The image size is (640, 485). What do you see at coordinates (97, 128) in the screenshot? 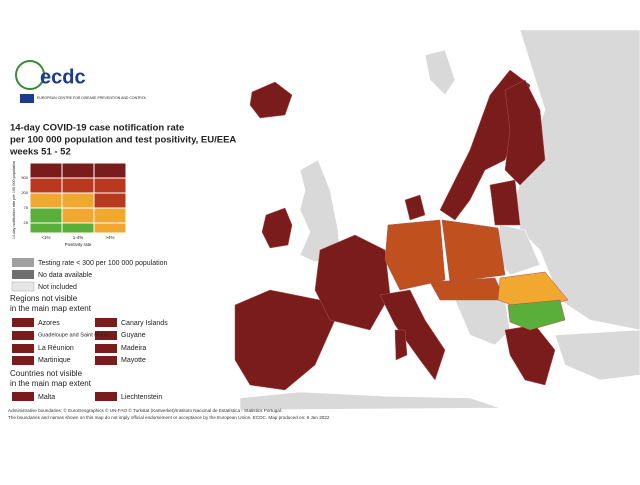
I see `title: 14-day COVID-19 case notification rate` at bounding box center [97, 128].